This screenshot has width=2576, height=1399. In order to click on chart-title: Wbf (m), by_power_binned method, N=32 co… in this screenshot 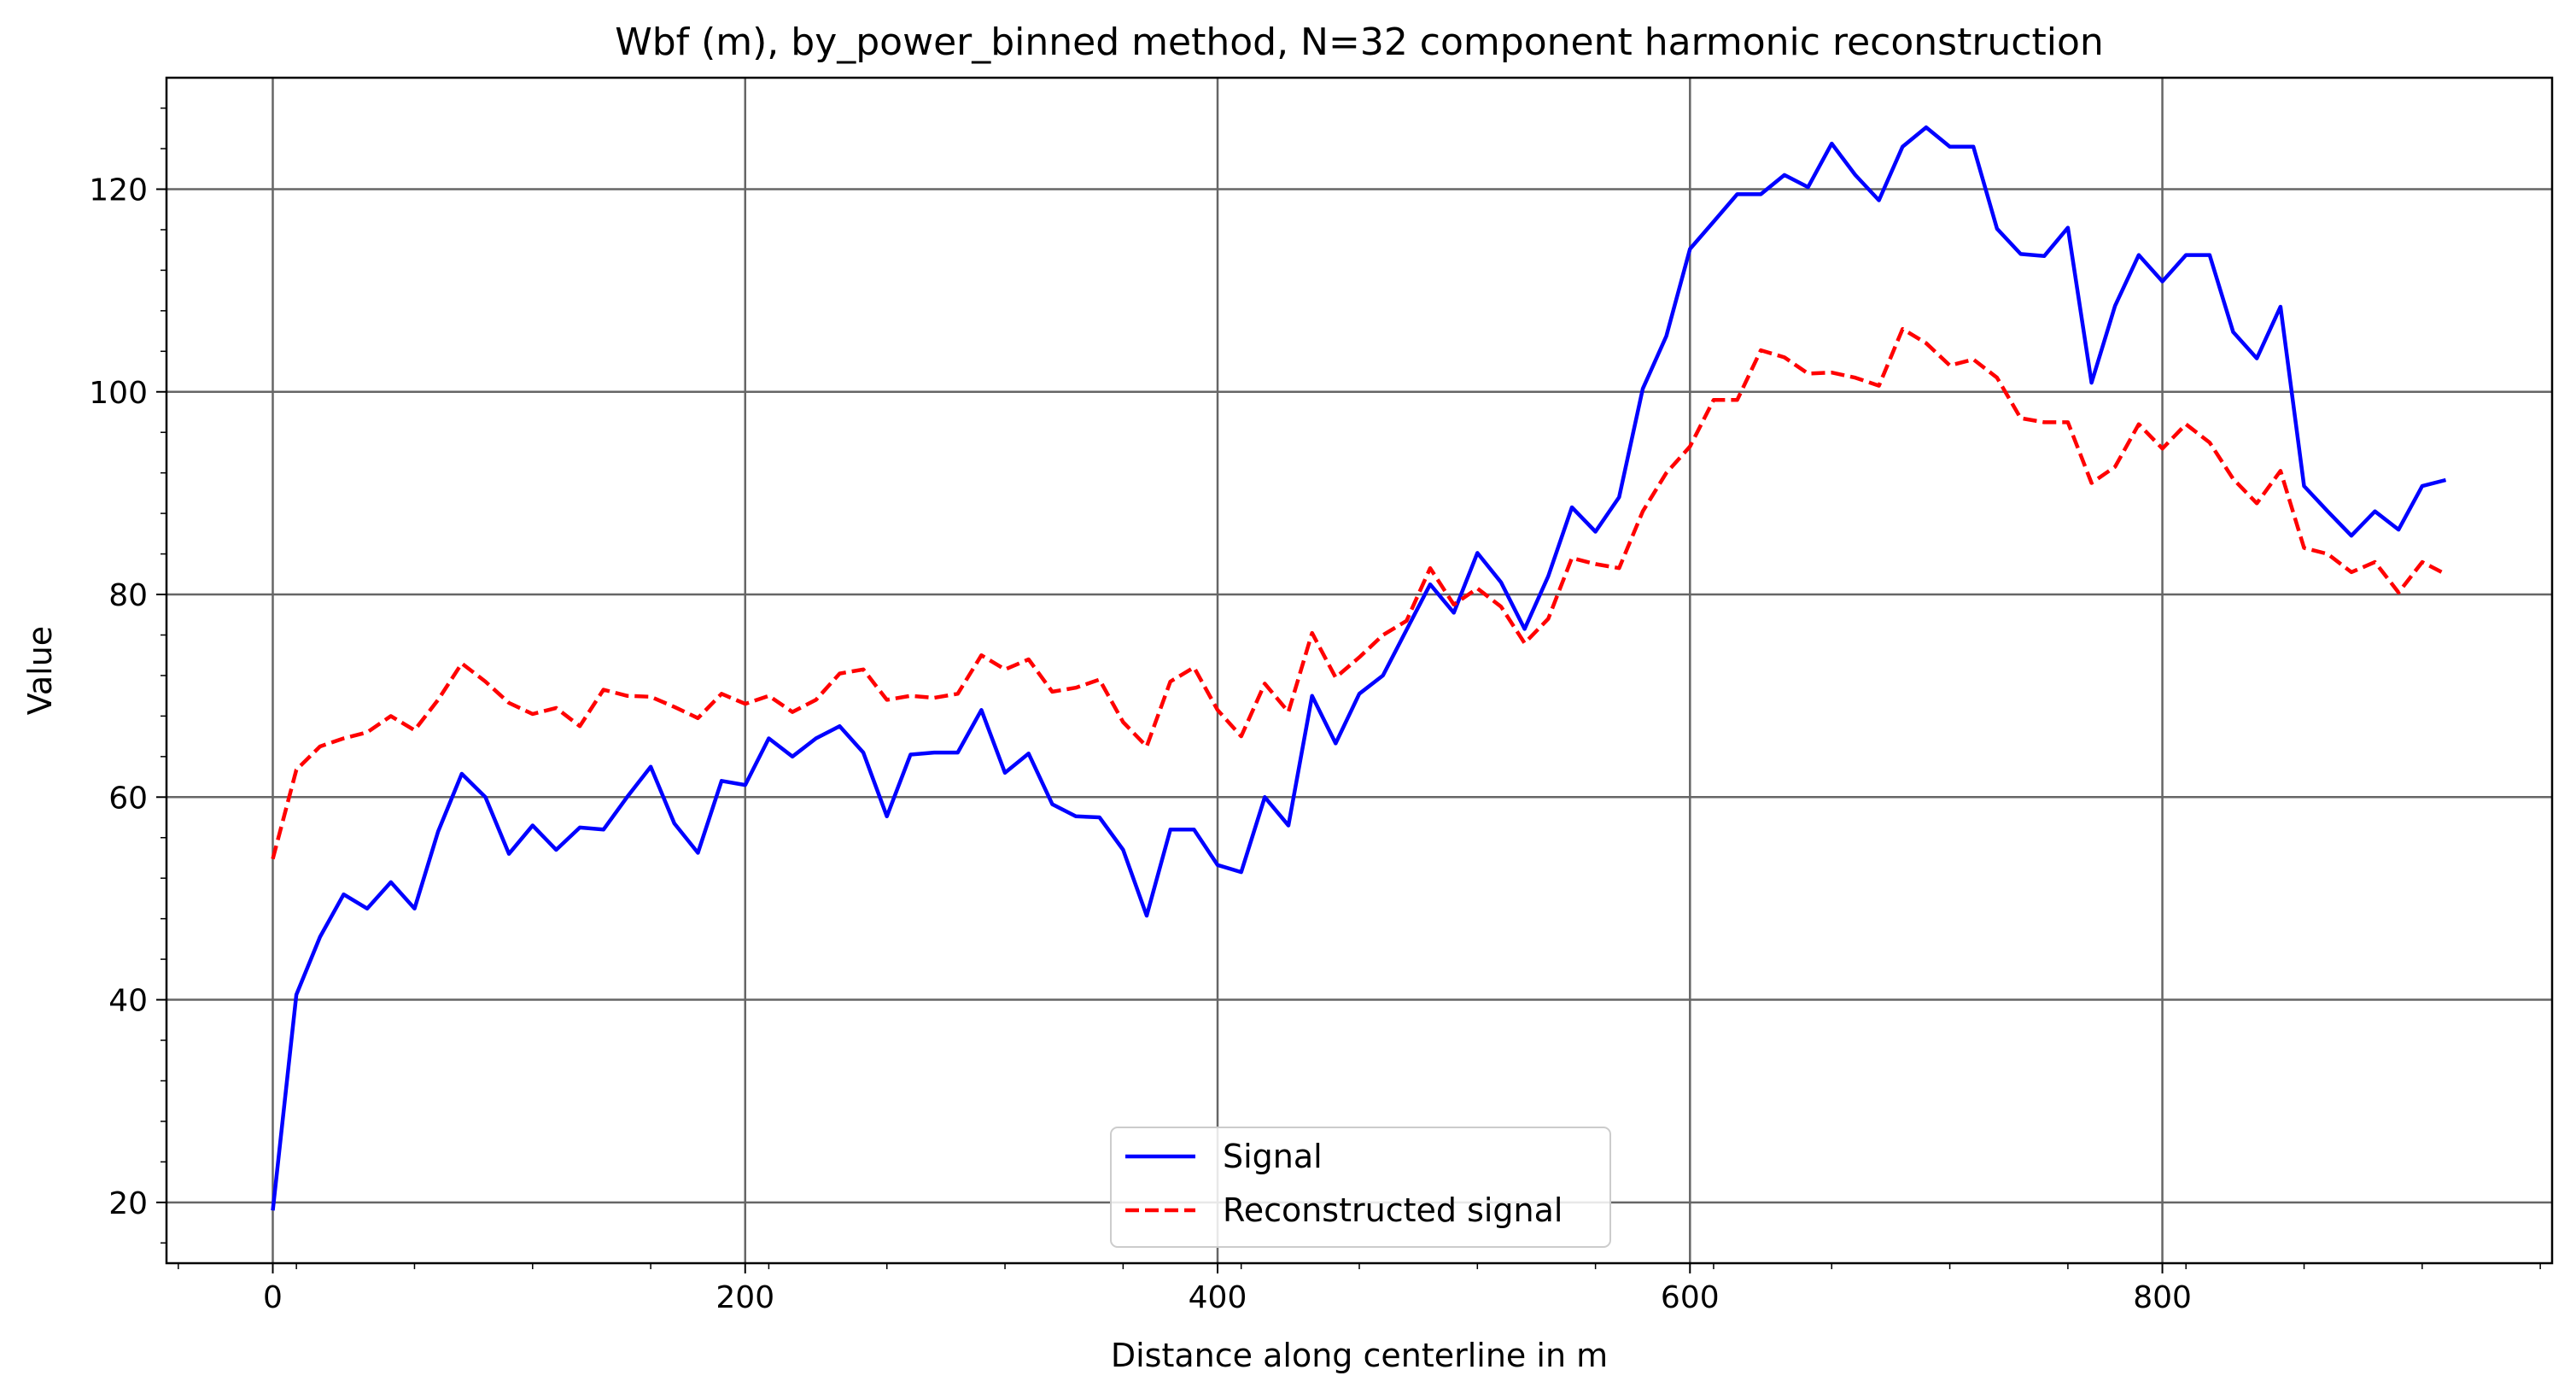, I will do `click(1359, 42)`.